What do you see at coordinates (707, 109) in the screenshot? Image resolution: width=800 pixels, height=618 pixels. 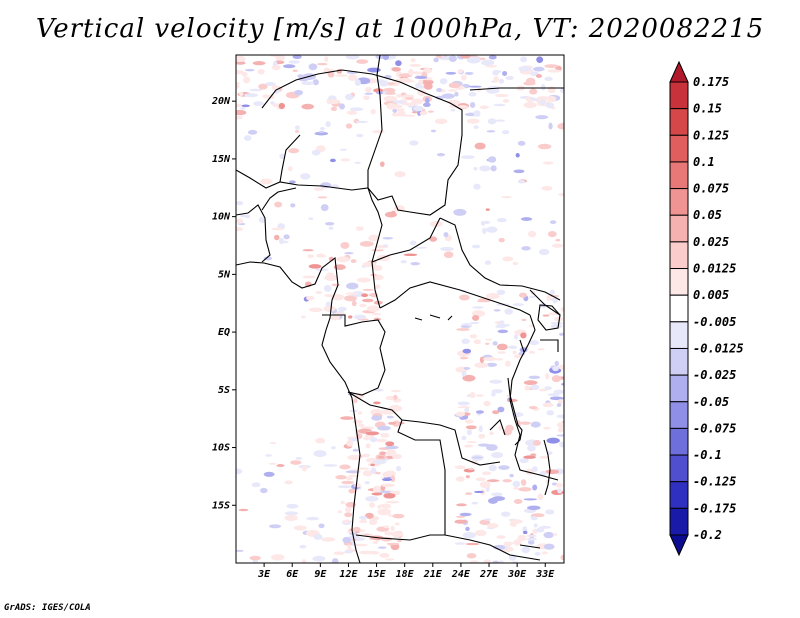 I see `colorbar-label: 0.15` at bounding box center [707, 109].